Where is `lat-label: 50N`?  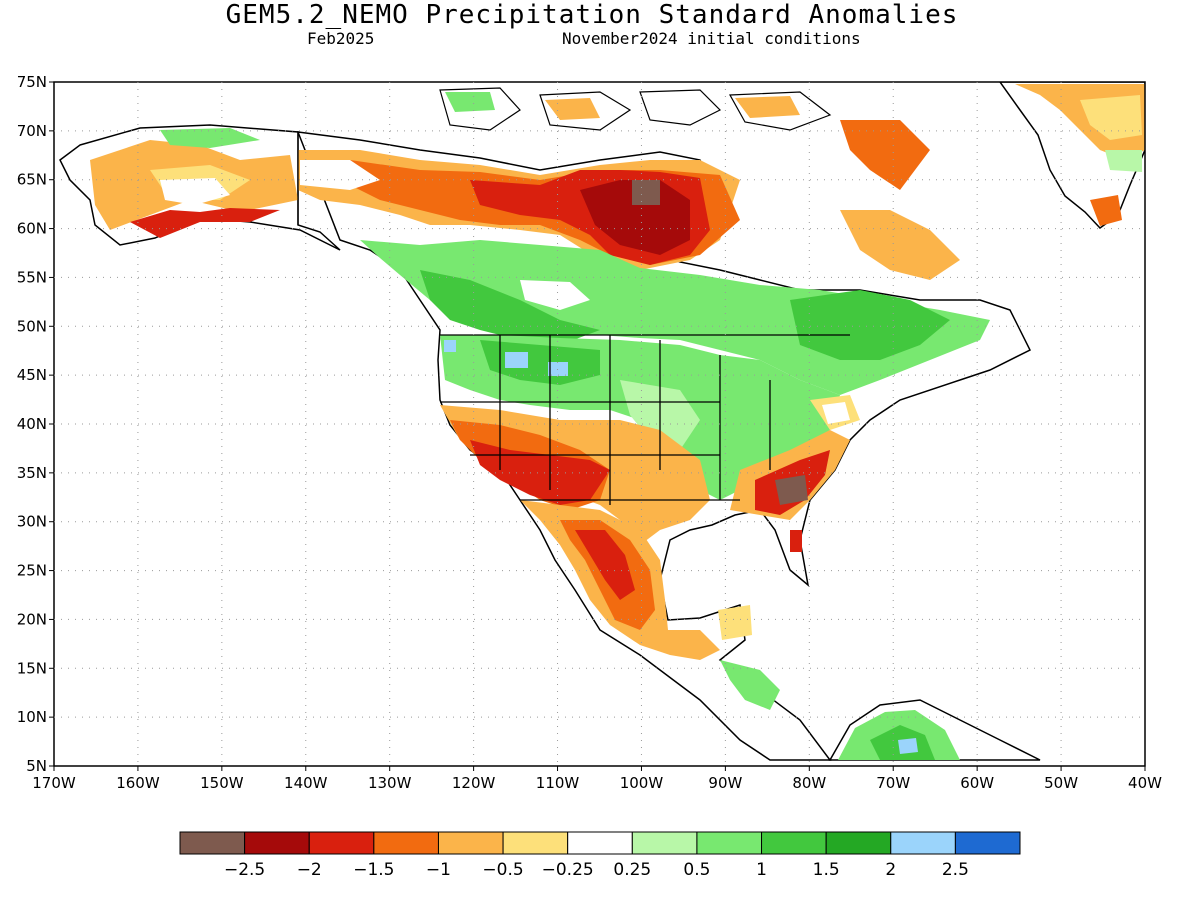 lat-label: 50N is located at coordinates (32, 326).